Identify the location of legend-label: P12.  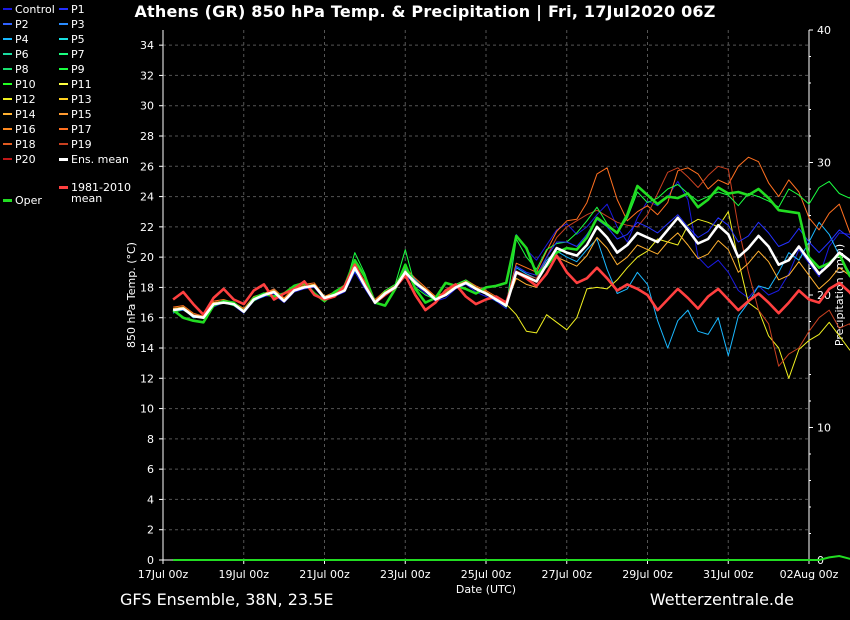
(25, 99).